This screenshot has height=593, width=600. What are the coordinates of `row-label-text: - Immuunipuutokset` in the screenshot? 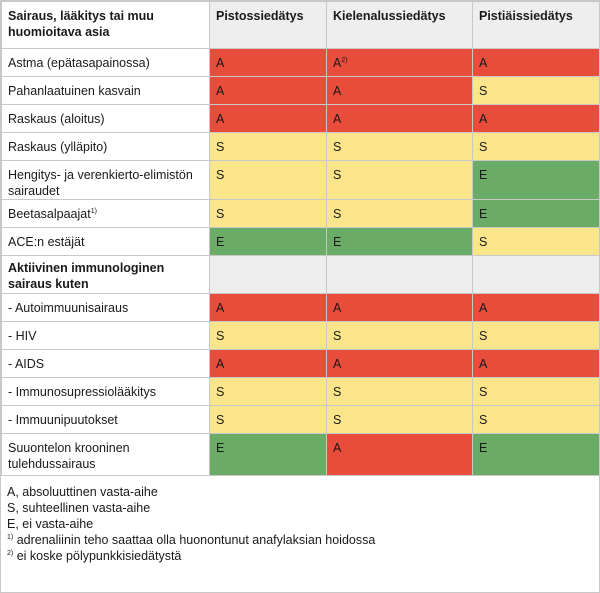 It's located at (63, 419).